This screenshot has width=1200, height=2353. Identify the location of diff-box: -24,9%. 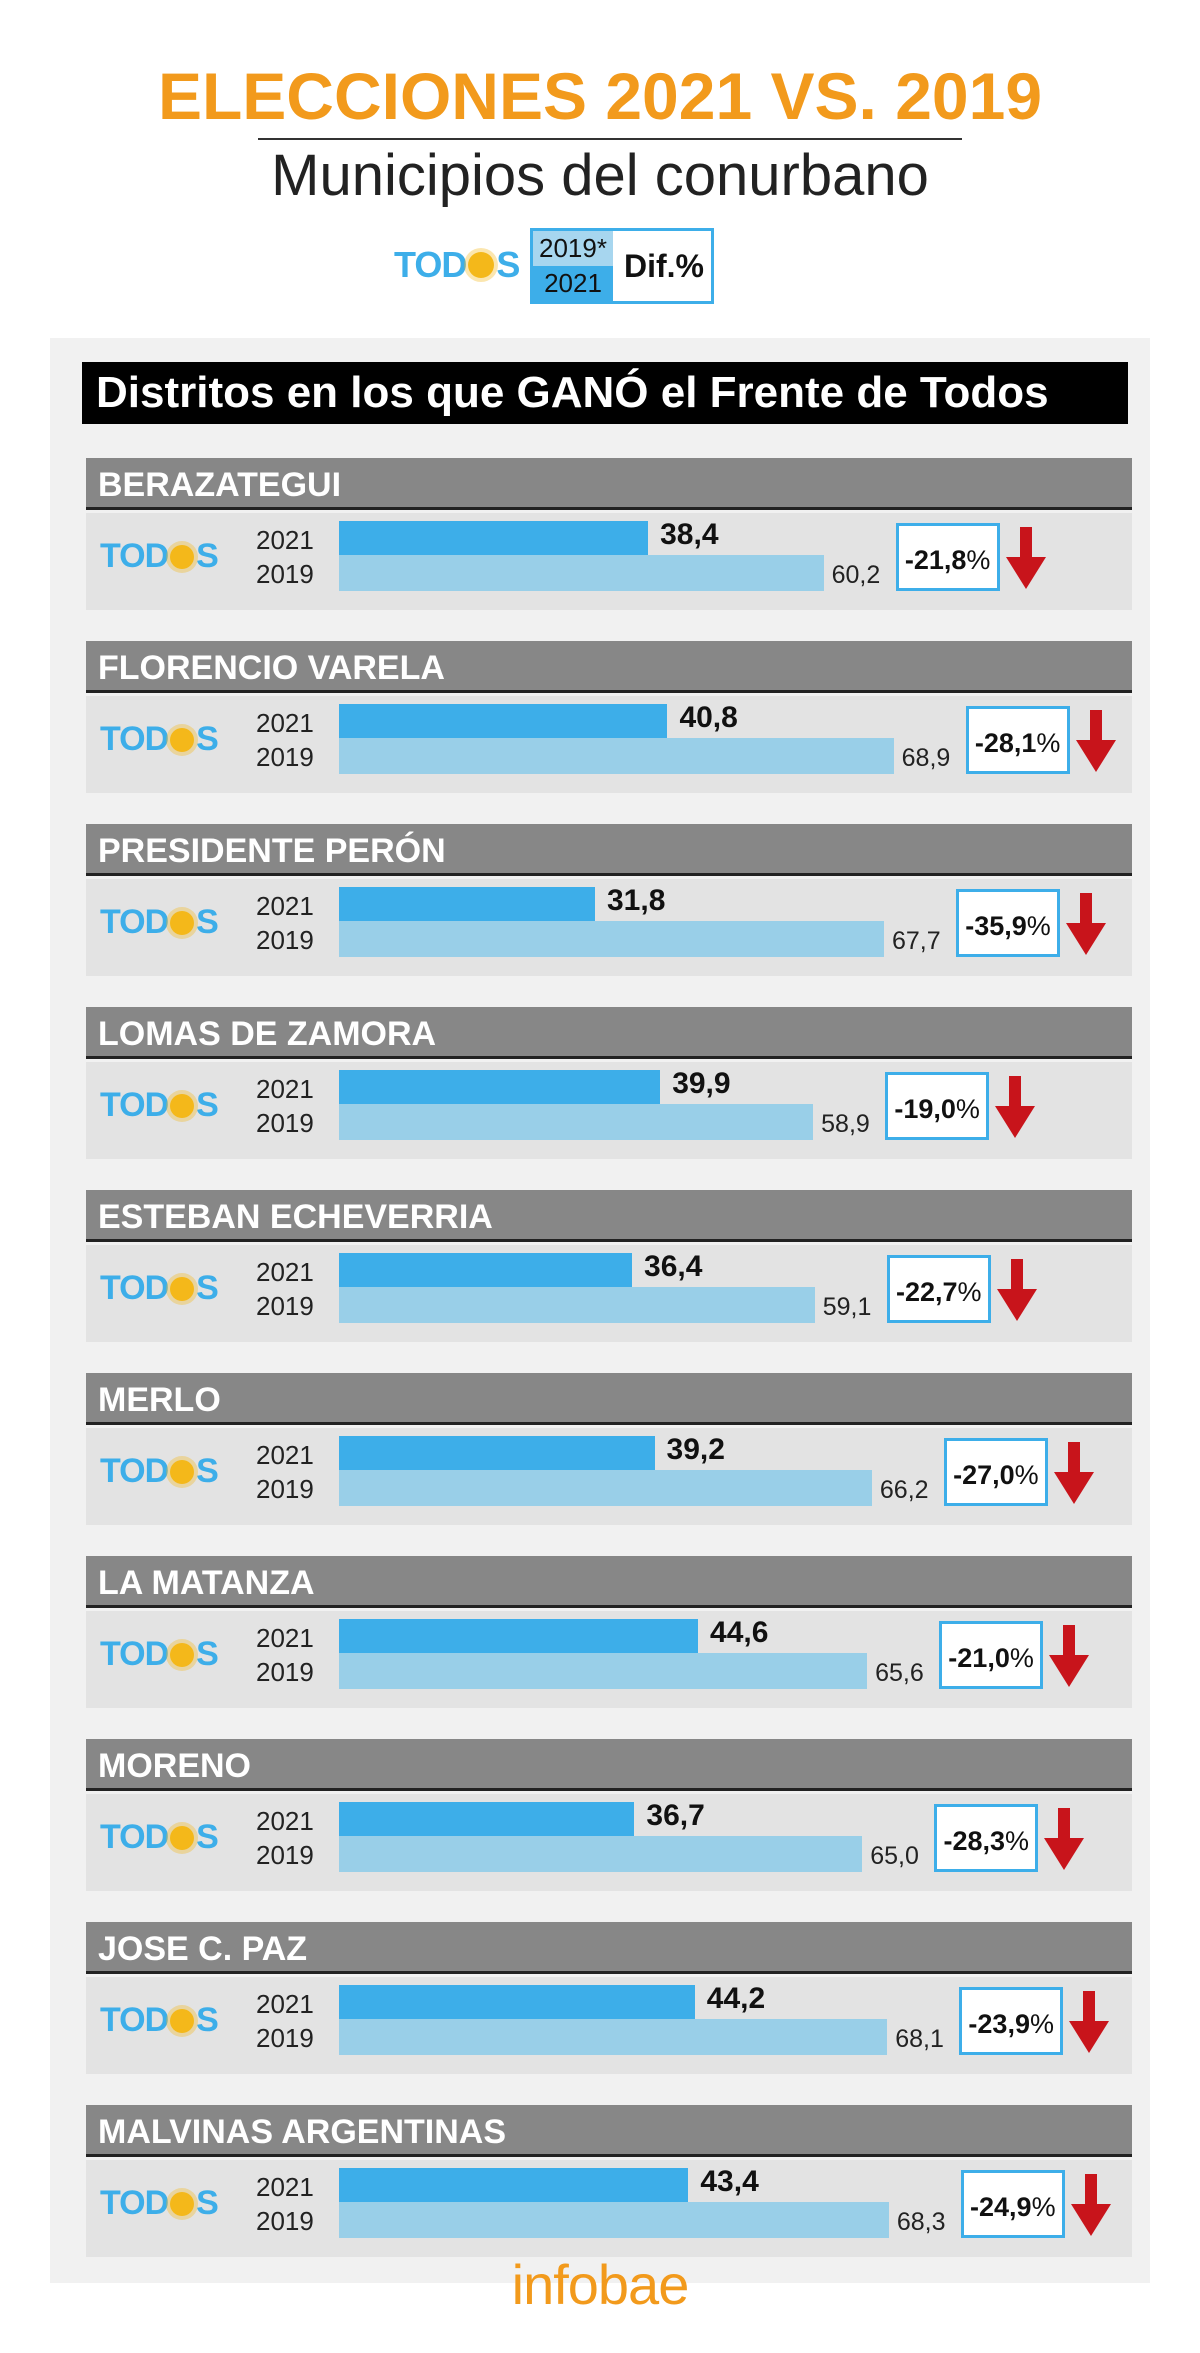
(1012, 2204).